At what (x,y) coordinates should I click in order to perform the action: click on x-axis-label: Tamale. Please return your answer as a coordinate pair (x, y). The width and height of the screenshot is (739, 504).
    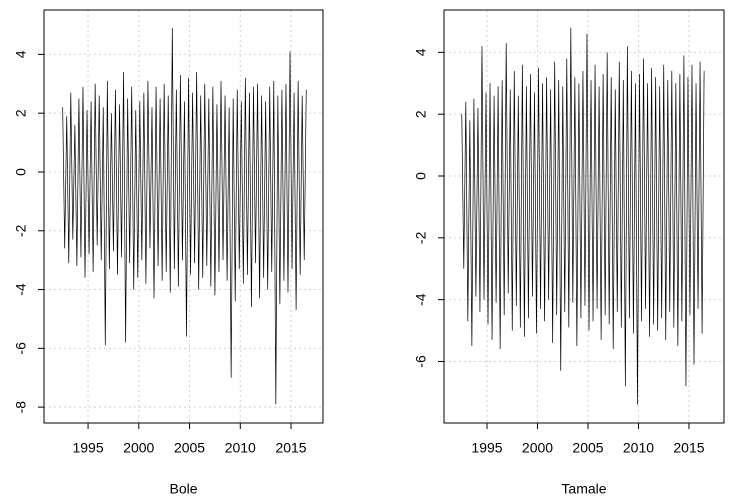
    Looking at the image, I should click on (583, 489).